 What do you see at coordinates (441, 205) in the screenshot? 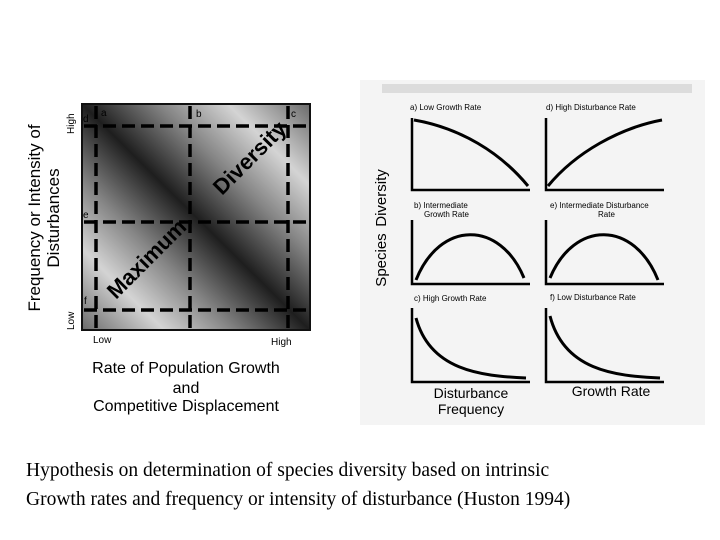
I see `panel-b-title-line1: b) Intermediate` at bounding box center [441, 205].